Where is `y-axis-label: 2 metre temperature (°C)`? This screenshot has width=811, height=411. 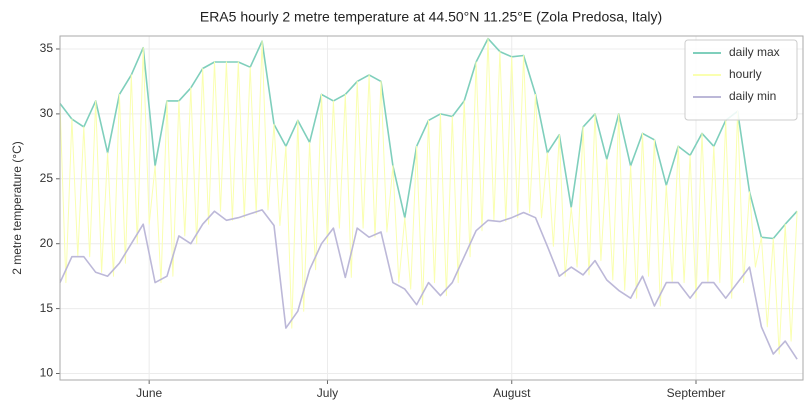
y-axis-label: 2 metre temperature (°C) is located at coordinates (17, 208).